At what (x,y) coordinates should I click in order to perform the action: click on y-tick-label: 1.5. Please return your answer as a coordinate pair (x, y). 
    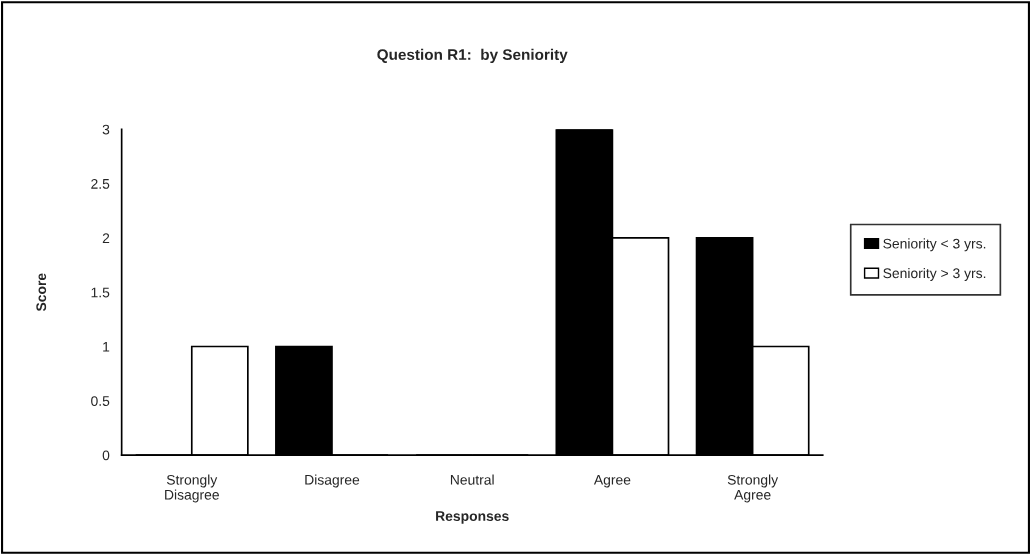
    Looking at the image, I should click on (100, 292).